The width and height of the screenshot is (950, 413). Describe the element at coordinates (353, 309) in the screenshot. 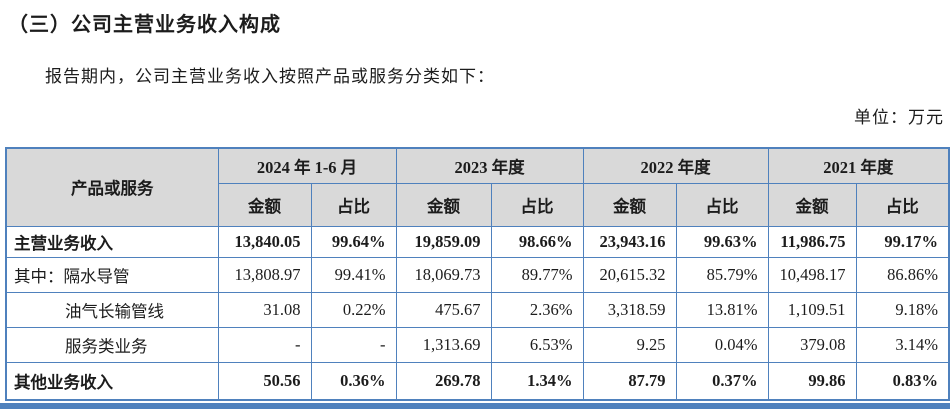

I see `ratio-cell: 0.22%` at that location.